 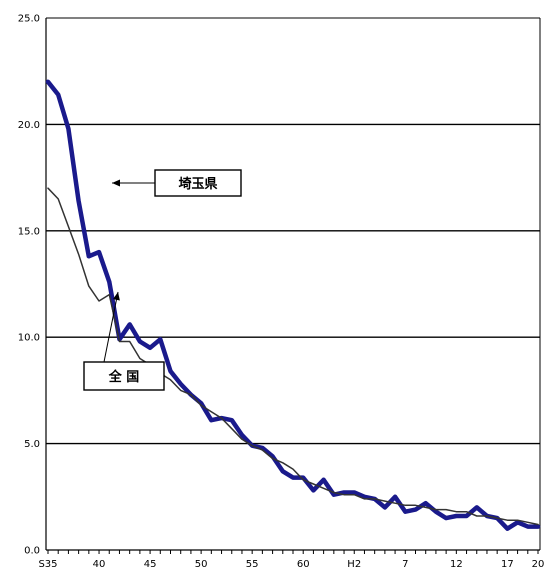 I want to click on y-tick-label: 25.0, so click(x=29, y=19).